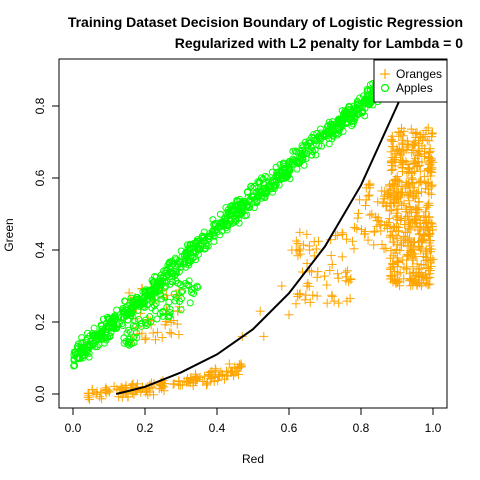  Describe the element at coordinates (385, 74) in the screenshot. I see `legend-marker-oranges` at that location.